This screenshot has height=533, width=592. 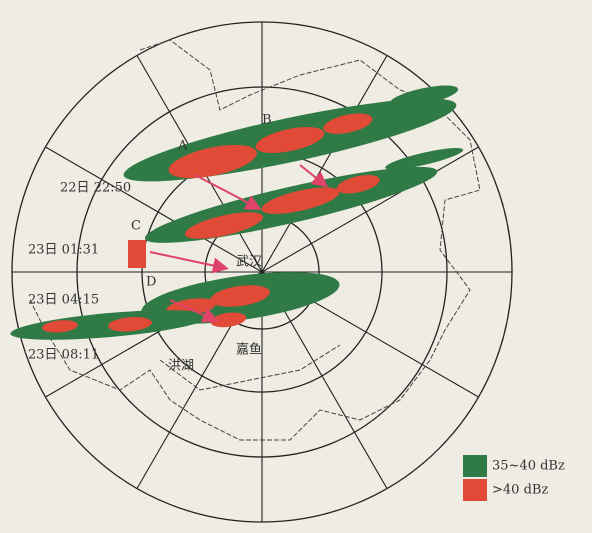 I want to click on place-label: 武汉, so click(x=249, y=262).